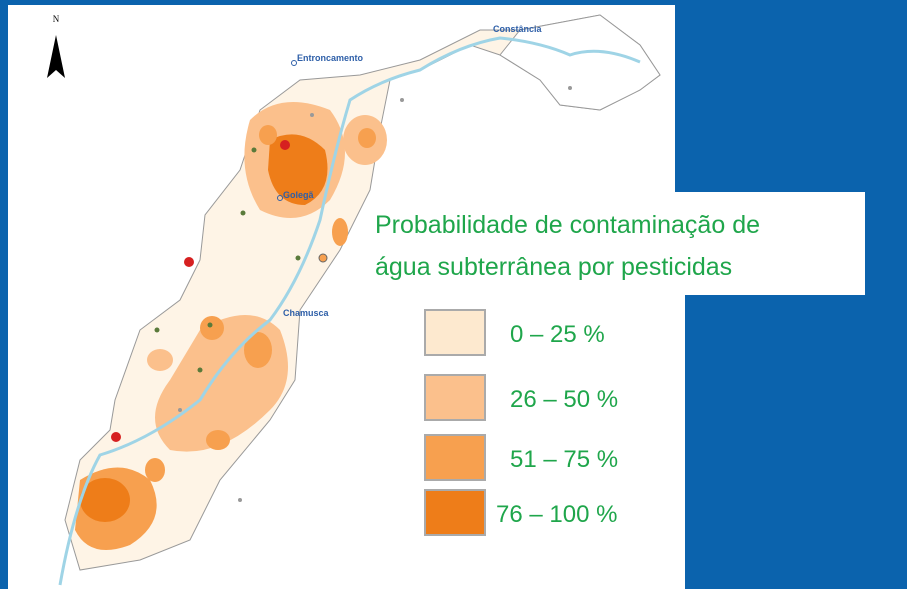 The image size is (907, 589). Describe the element at coordinates (567, 225) in the screenshot. I see `title-line: Probabilidade de contaminação de` at that location.